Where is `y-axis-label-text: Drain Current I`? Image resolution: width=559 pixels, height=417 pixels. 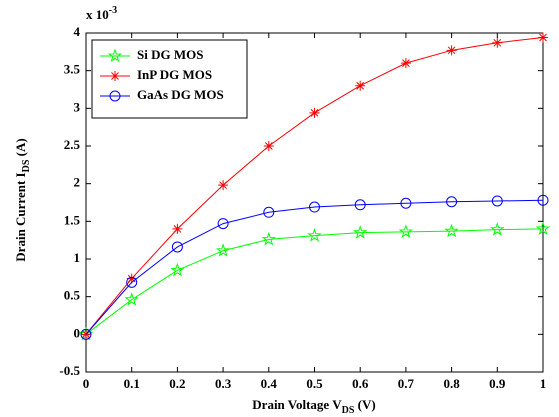
y-axis-label-text: Drain Current I is located at coordinates (20, 216).